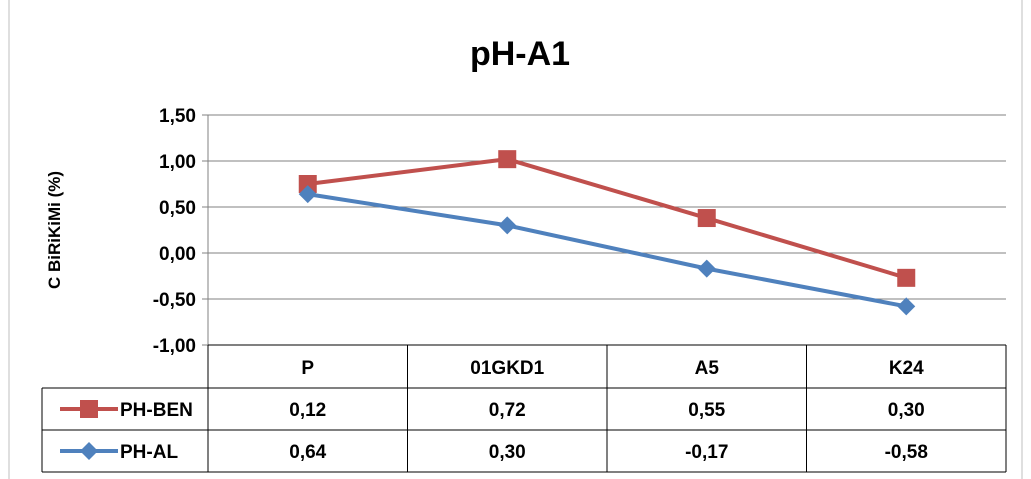 This screenshot has height=479, width=1031. I want to click on table-cell-value: 0,12, so click(307, 410).